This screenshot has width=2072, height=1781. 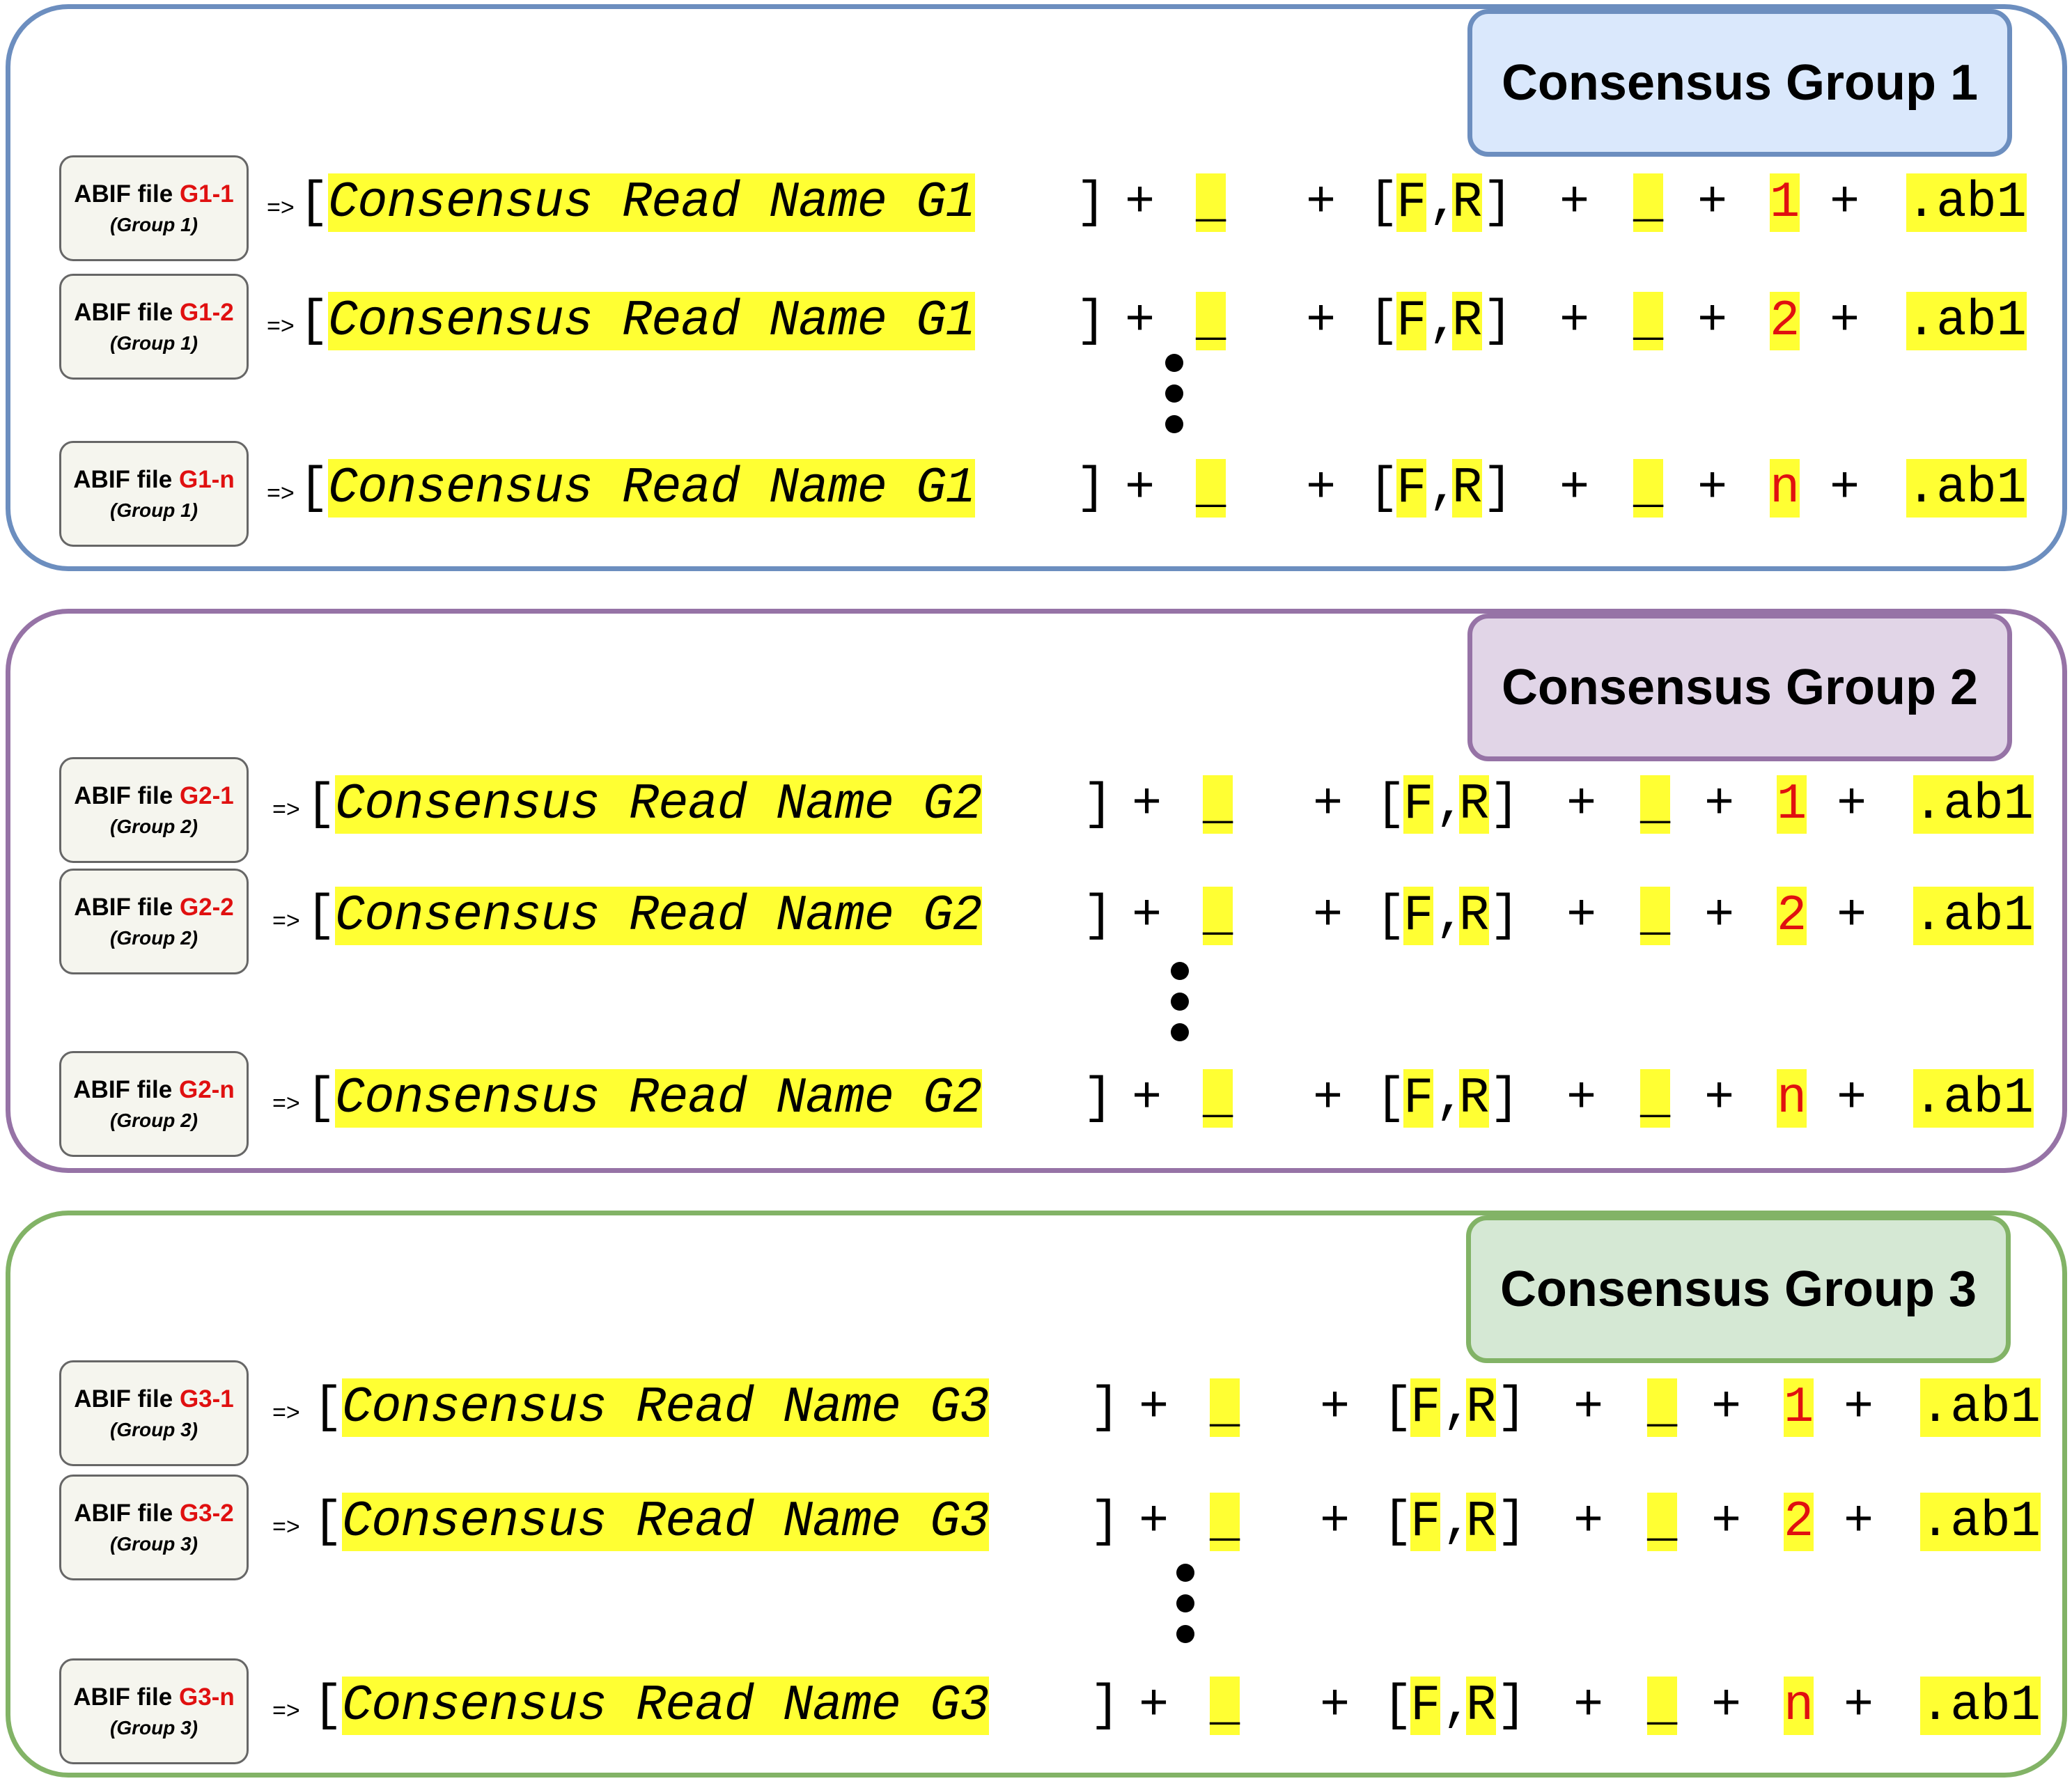 I want to click on abif-file-box: ABIF file G1-1 (Group 1), so click(x=154, y=208).